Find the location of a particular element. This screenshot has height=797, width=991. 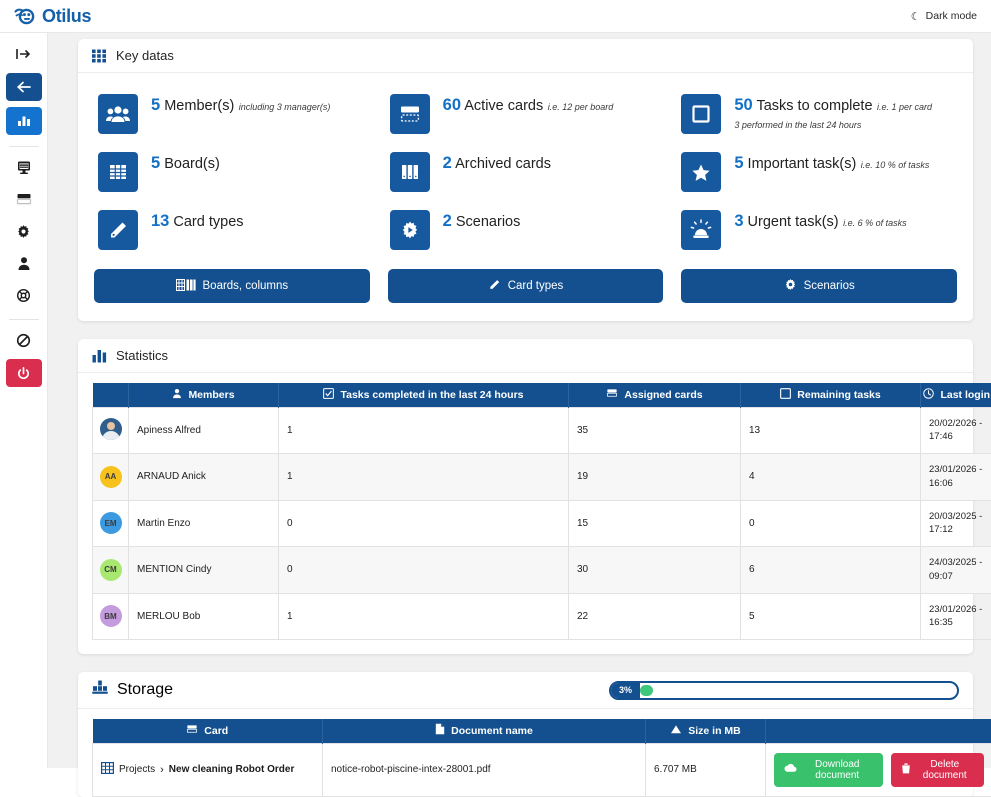

col-remaining-tasks: Remaining tasks is located at coordinates (831, 395).